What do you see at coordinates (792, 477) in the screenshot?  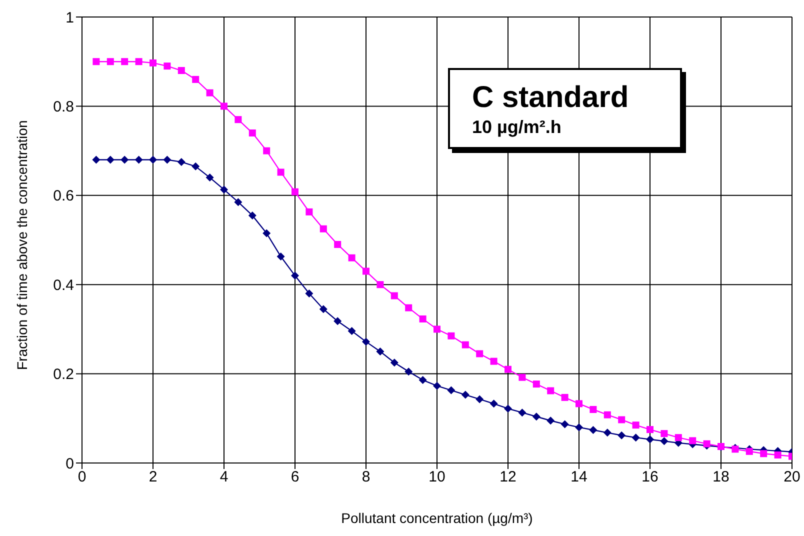 I see `x-tick-label: 20` at bounding box center [792, 477].